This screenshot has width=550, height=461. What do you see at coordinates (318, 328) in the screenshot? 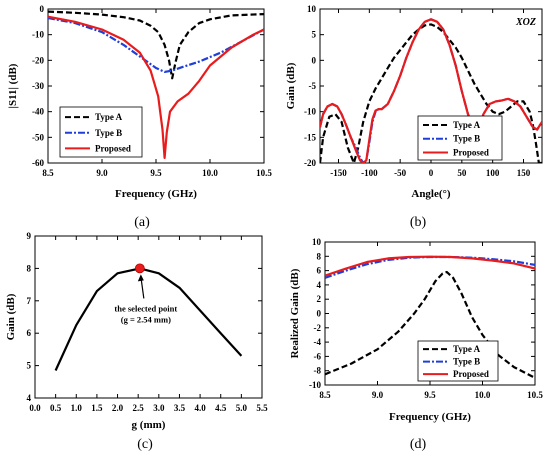
I see `y-tick-label: -2` at bounding box center [318, 328].